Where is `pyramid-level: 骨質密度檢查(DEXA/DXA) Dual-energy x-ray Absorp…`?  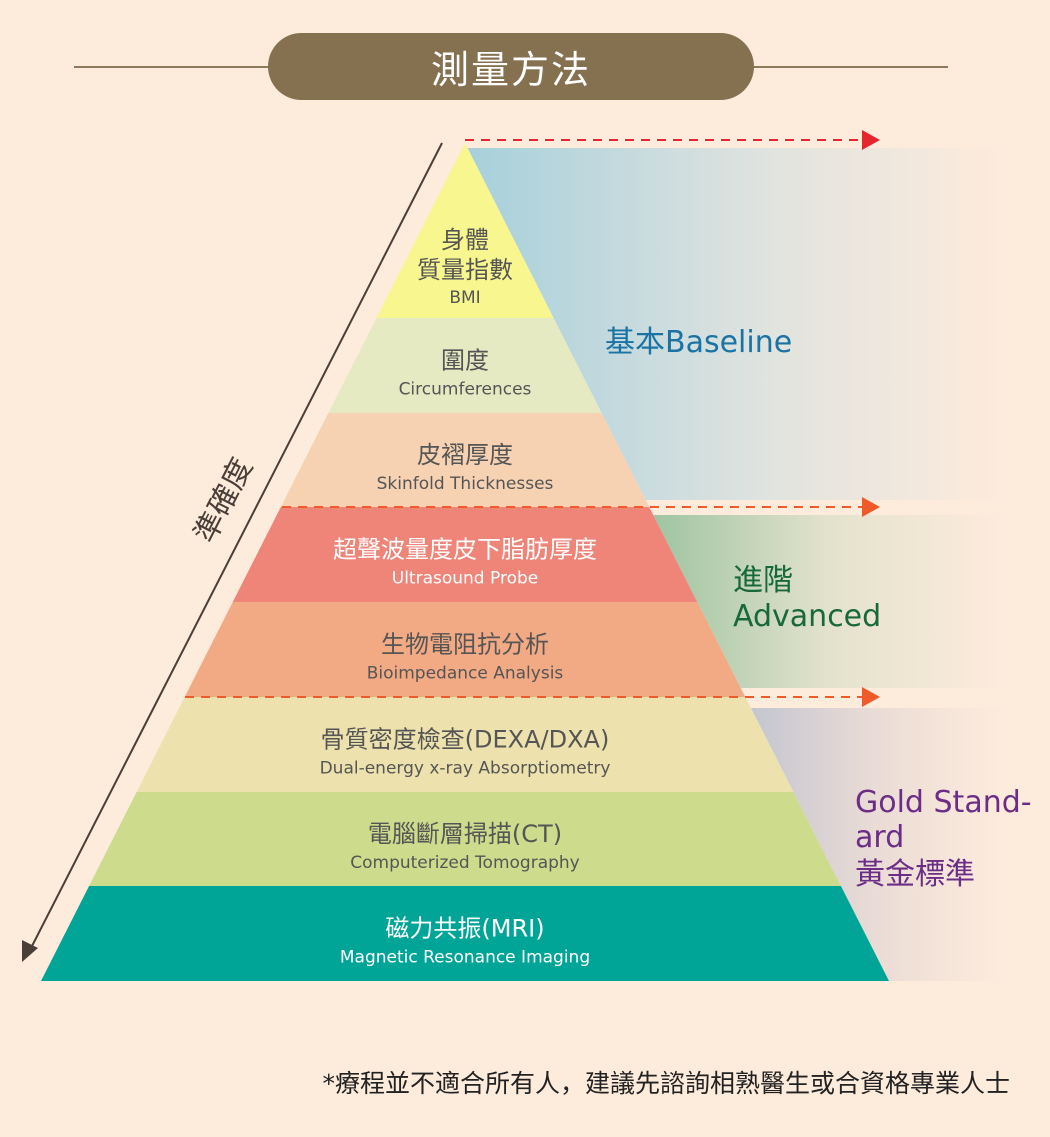
pyramid-level: 骨質密度檢查(DEXA/DXA) Dual-energy x-ray Absorp… is located at coordinates (465, 744).